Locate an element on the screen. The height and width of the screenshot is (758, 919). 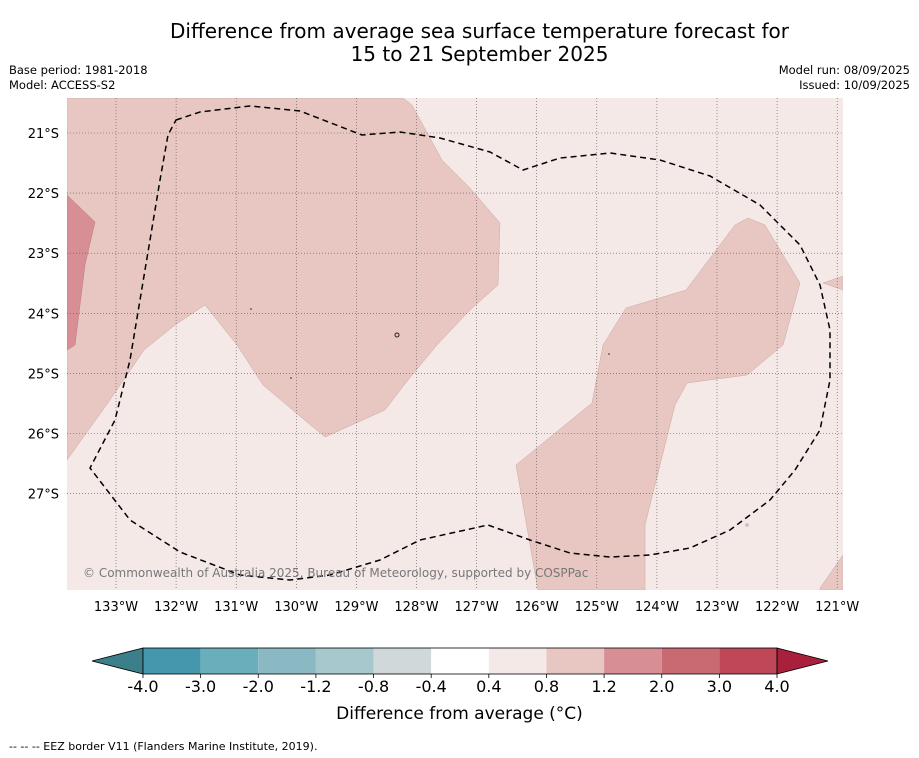
colorbar-frame is located at coordinates (460, 661).